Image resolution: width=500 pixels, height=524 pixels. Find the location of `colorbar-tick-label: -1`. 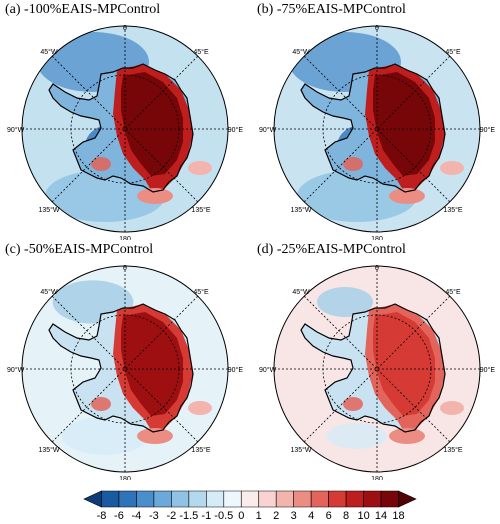

colorbar-tick-label: -1 is located at coordinates (206, 516).